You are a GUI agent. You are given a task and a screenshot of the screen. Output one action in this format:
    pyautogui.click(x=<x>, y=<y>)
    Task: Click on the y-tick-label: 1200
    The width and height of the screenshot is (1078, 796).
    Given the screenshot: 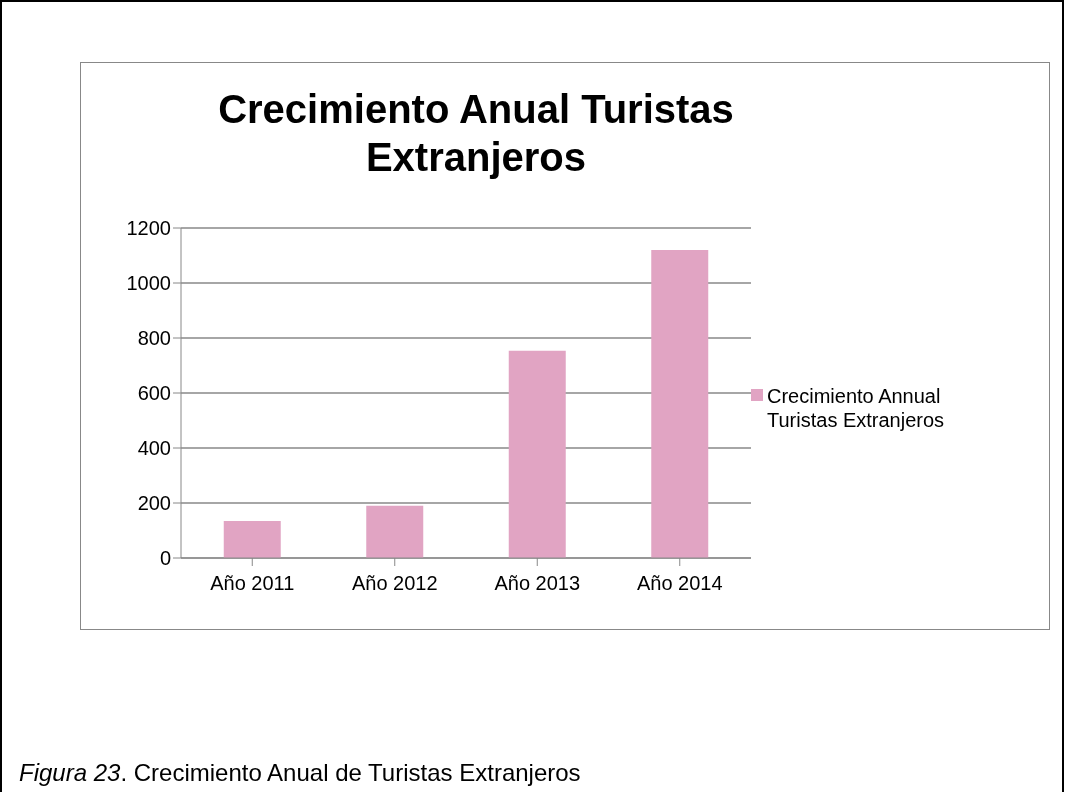 What is the action you would take?
    pyautogui.click(x=148, y=228)
    